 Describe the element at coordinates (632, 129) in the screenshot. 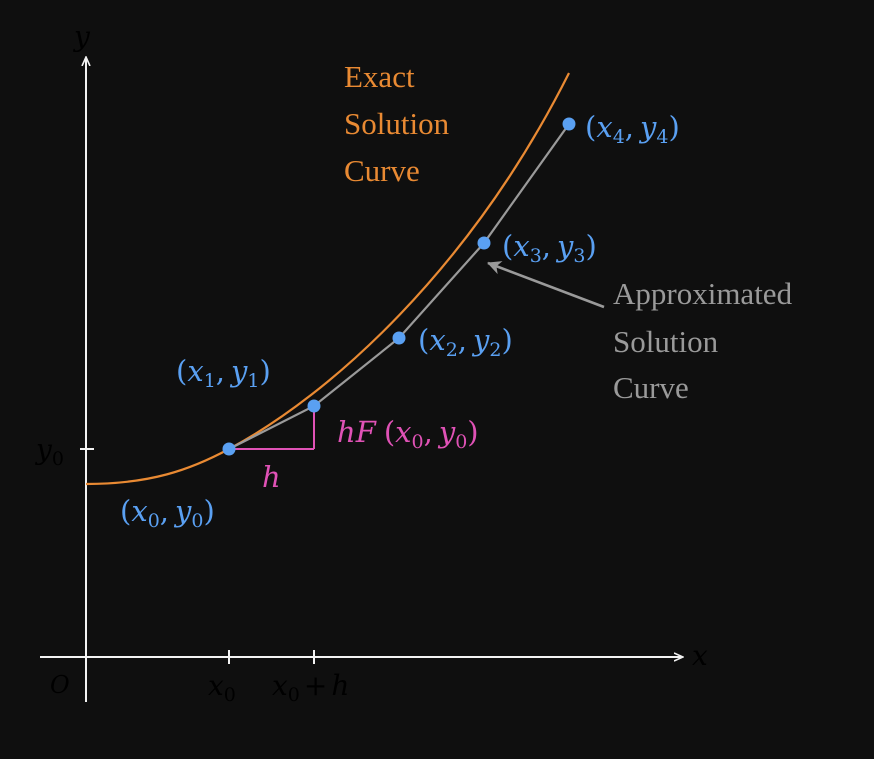

I see `point-4-label: (x4, y4)` at that location.